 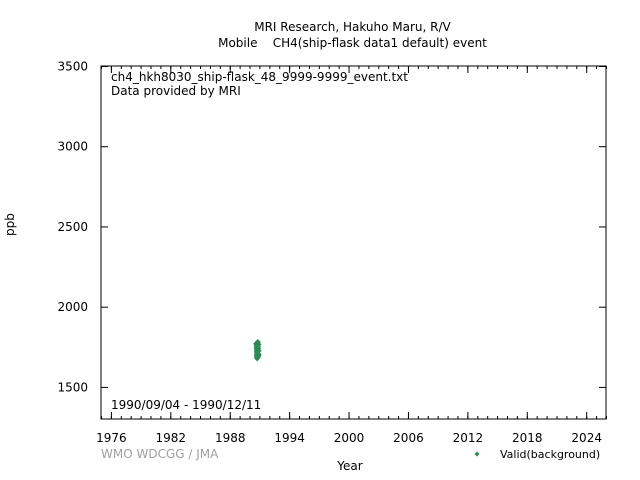 What do you see at coordinates (10, 224) in the screenshot?
I see `y-axis-label: ppb` at bounding box center [10, 224].